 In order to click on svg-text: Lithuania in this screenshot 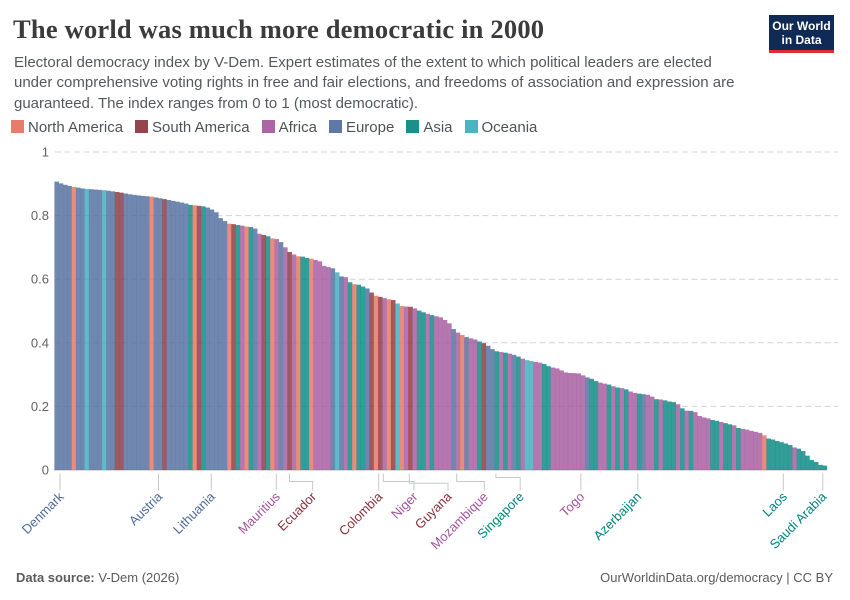, I will do `click(194, 512)`.